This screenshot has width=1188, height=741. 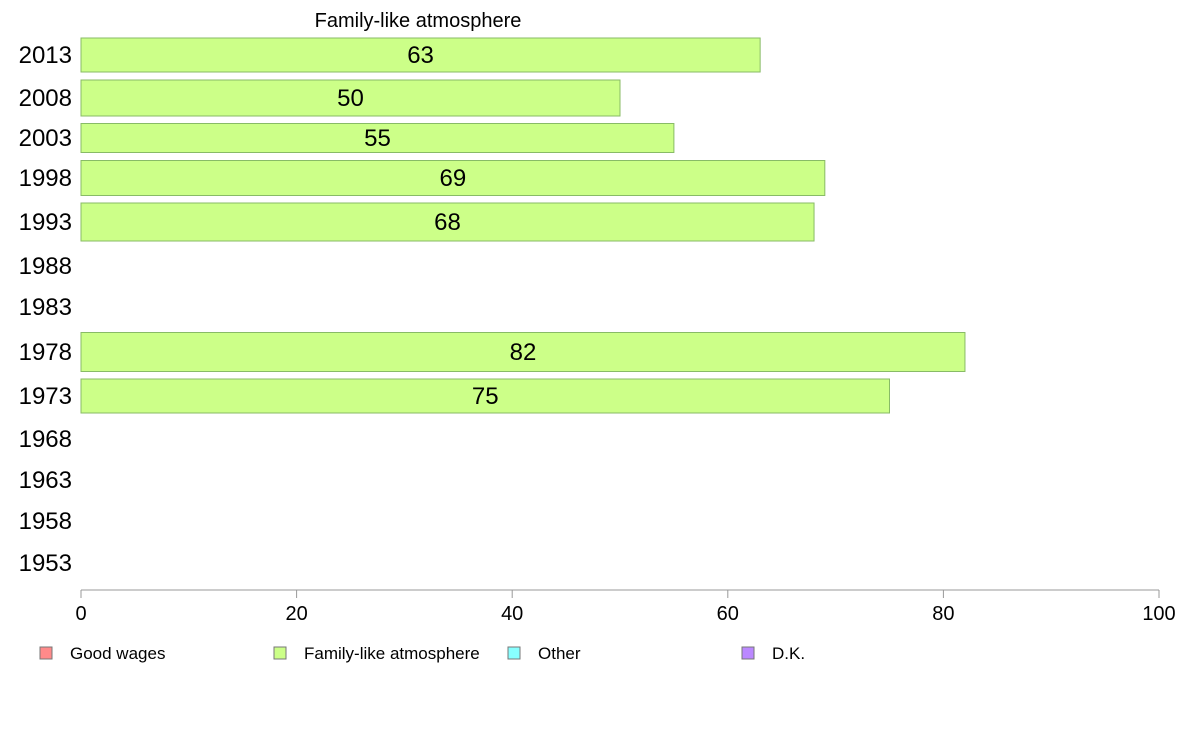 What do you see at coordinates (45, 138) in the screenshot?
I see `category-label: 2003` at bounding box center [45, 138].